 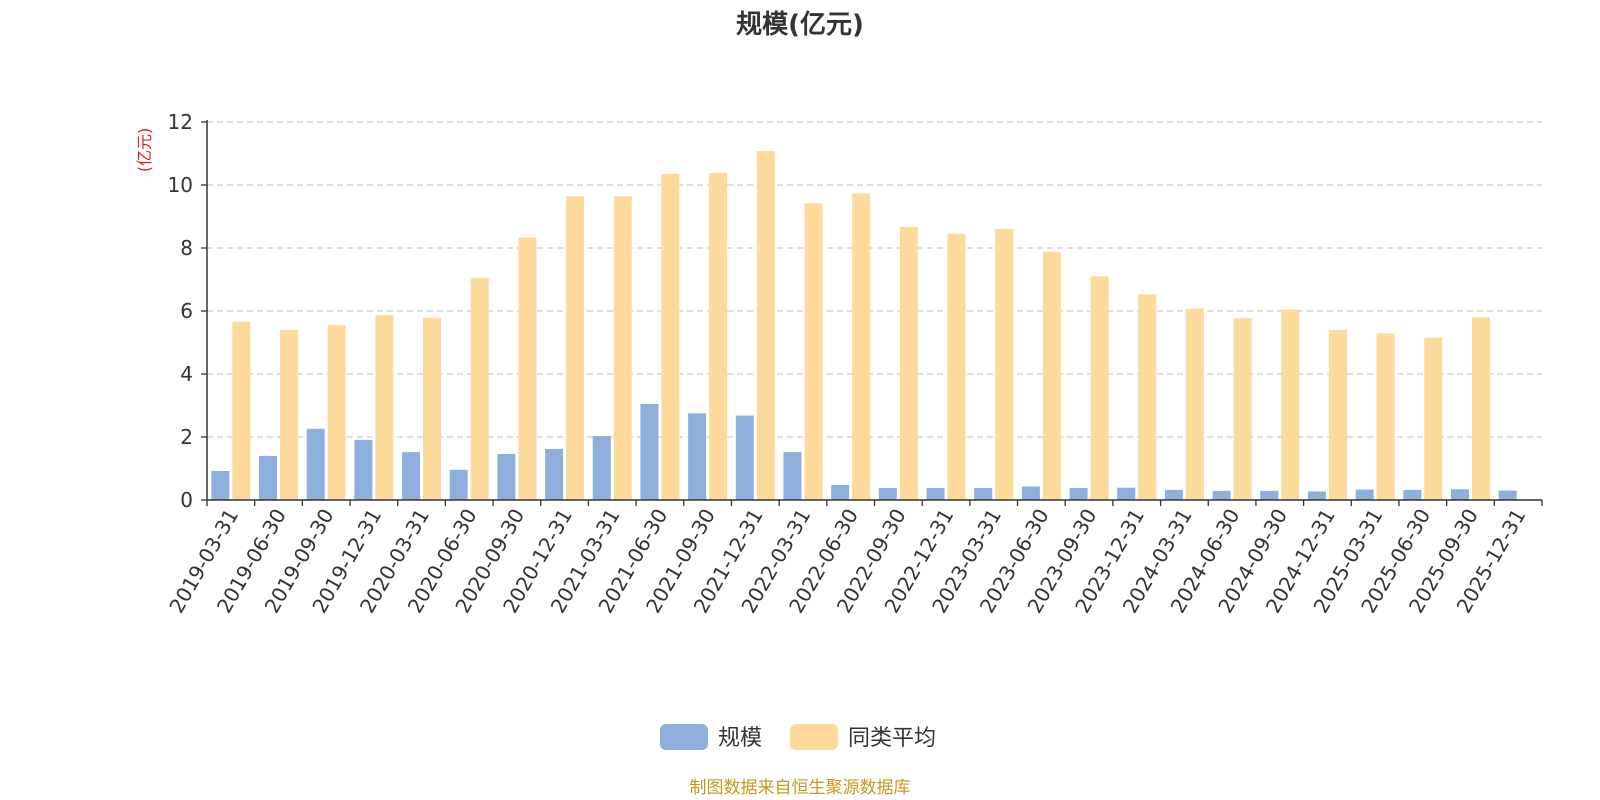 I want to click on y-tick-label: 2, so click(x=186, y=437).